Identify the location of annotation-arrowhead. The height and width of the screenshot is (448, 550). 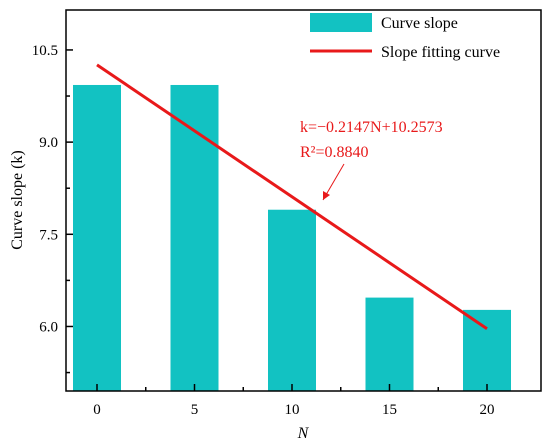
(326, 195).